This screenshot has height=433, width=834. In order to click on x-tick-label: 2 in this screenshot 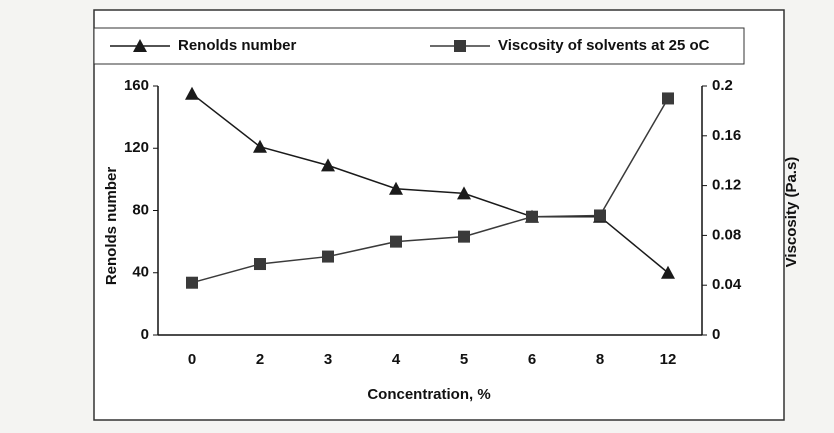, I will do `click(260, 359)`.